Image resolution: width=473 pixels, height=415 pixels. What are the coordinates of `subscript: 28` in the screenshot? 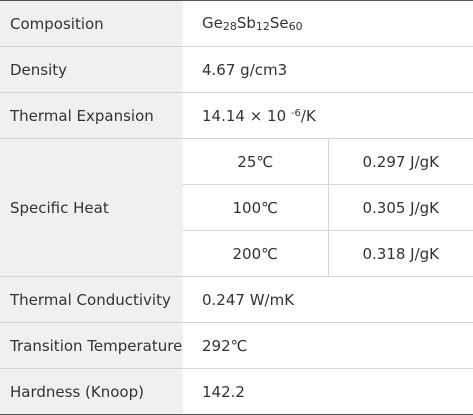 It's located at (229, 26).